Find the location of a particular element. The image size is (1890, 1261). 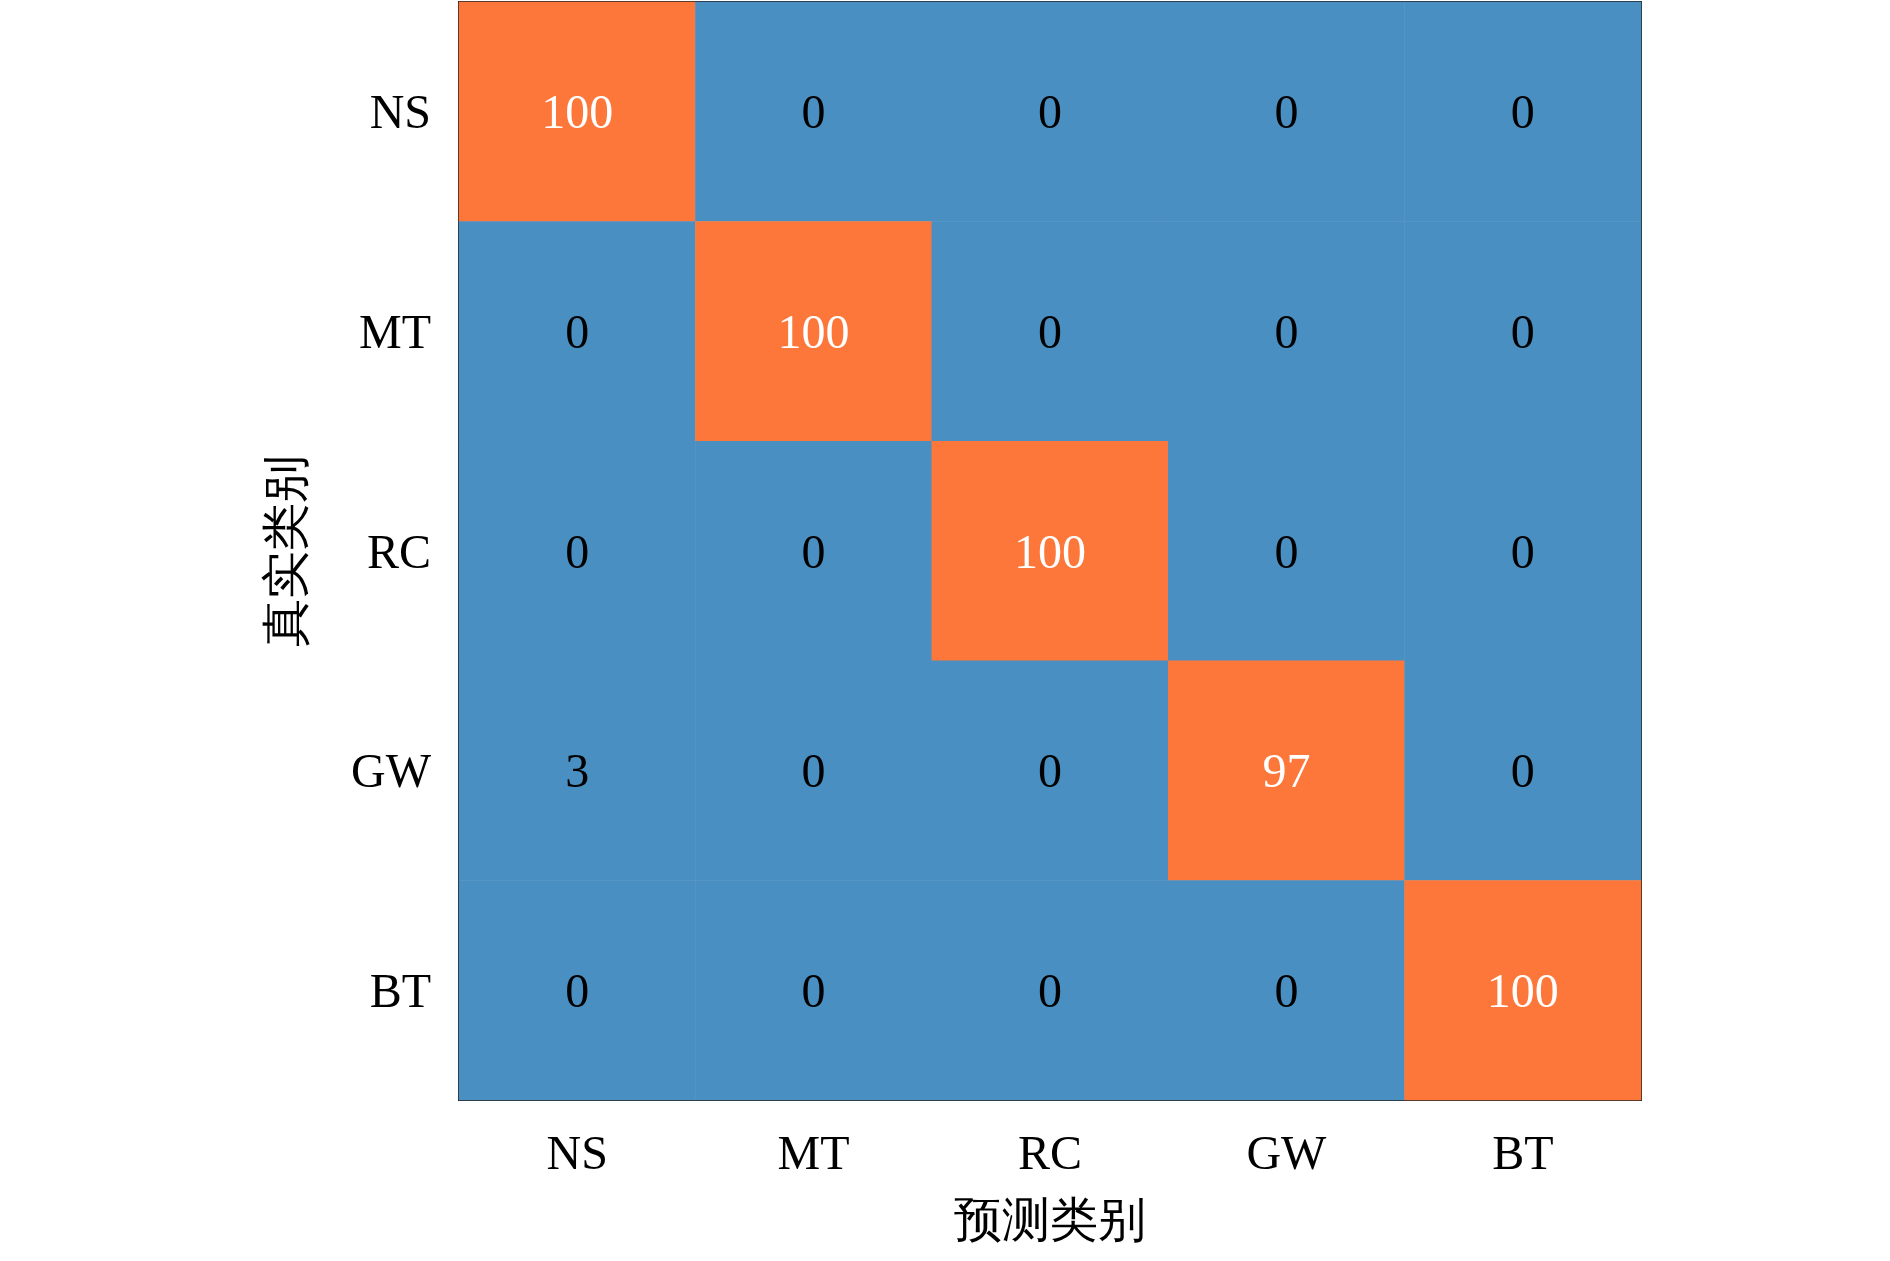

y-axis-title: 真实类别 is located at coordinates (285, 551).